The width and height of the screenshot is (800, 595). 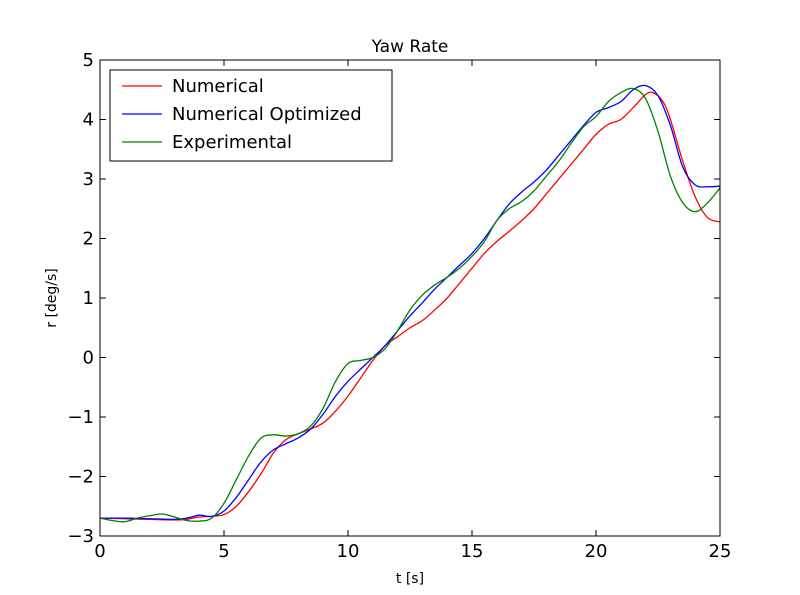 I want to click on legend-label-2: Numerical Optimized, so click(x=267, y=114).